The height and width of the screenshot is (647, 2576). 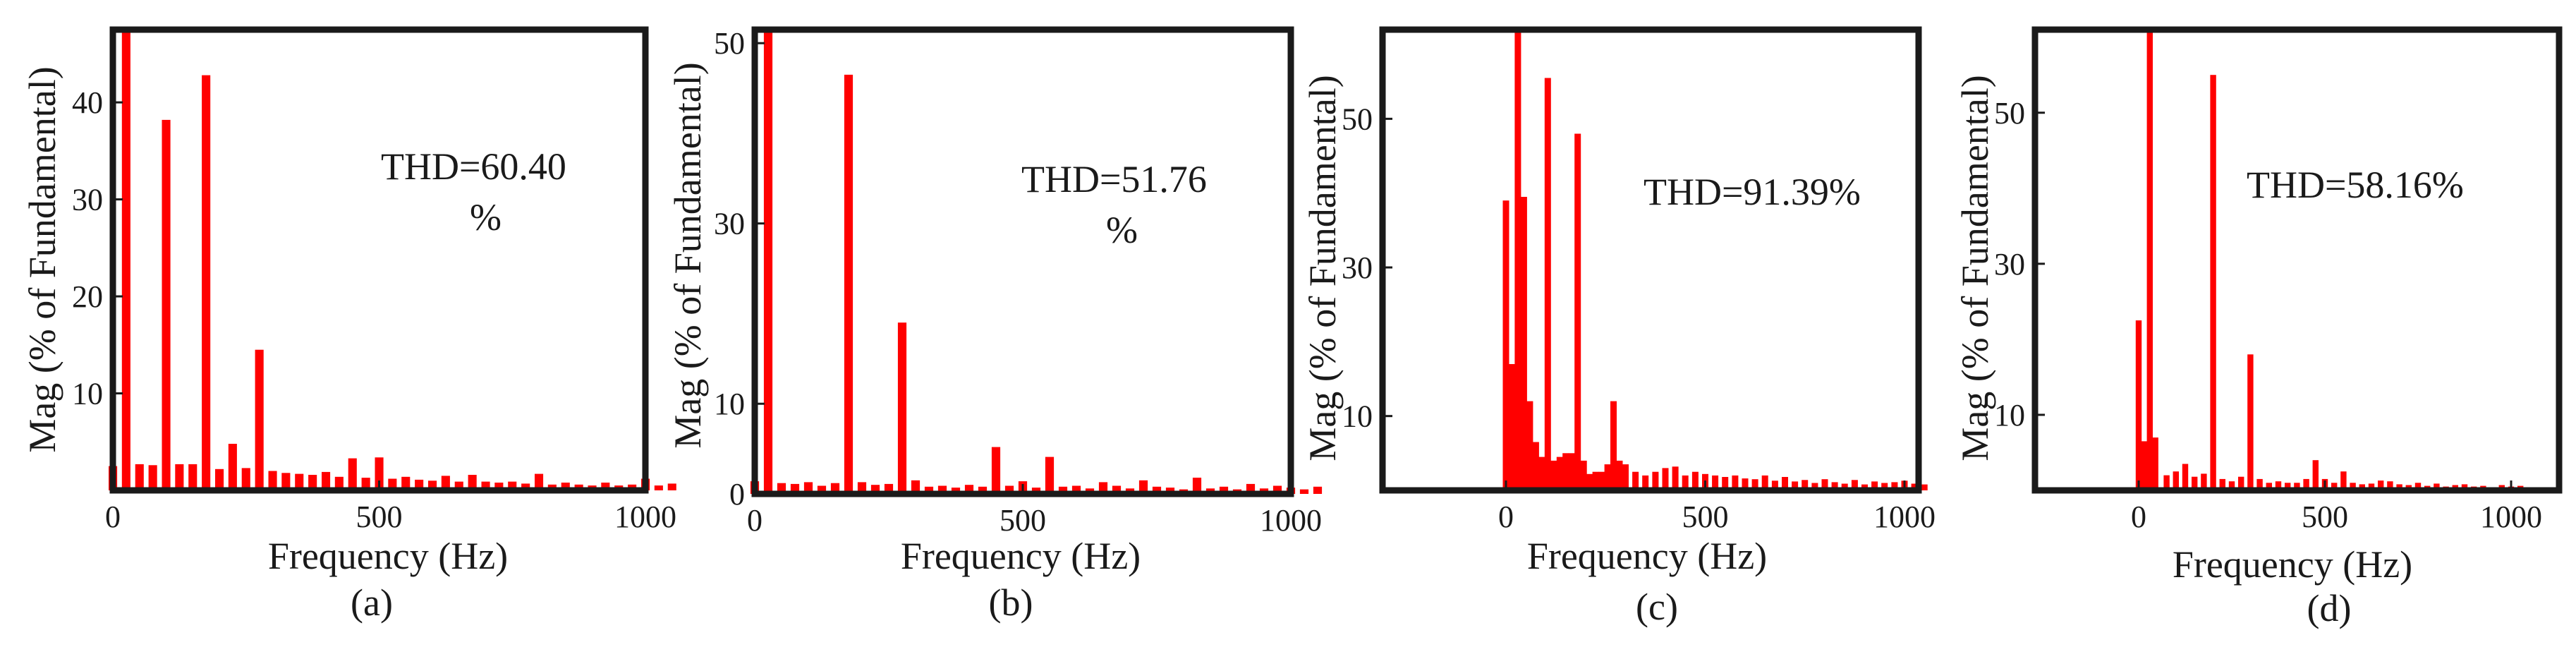 I want to click on thd-annotation-line-1: THD=60.40, so click(x=474, y=167).